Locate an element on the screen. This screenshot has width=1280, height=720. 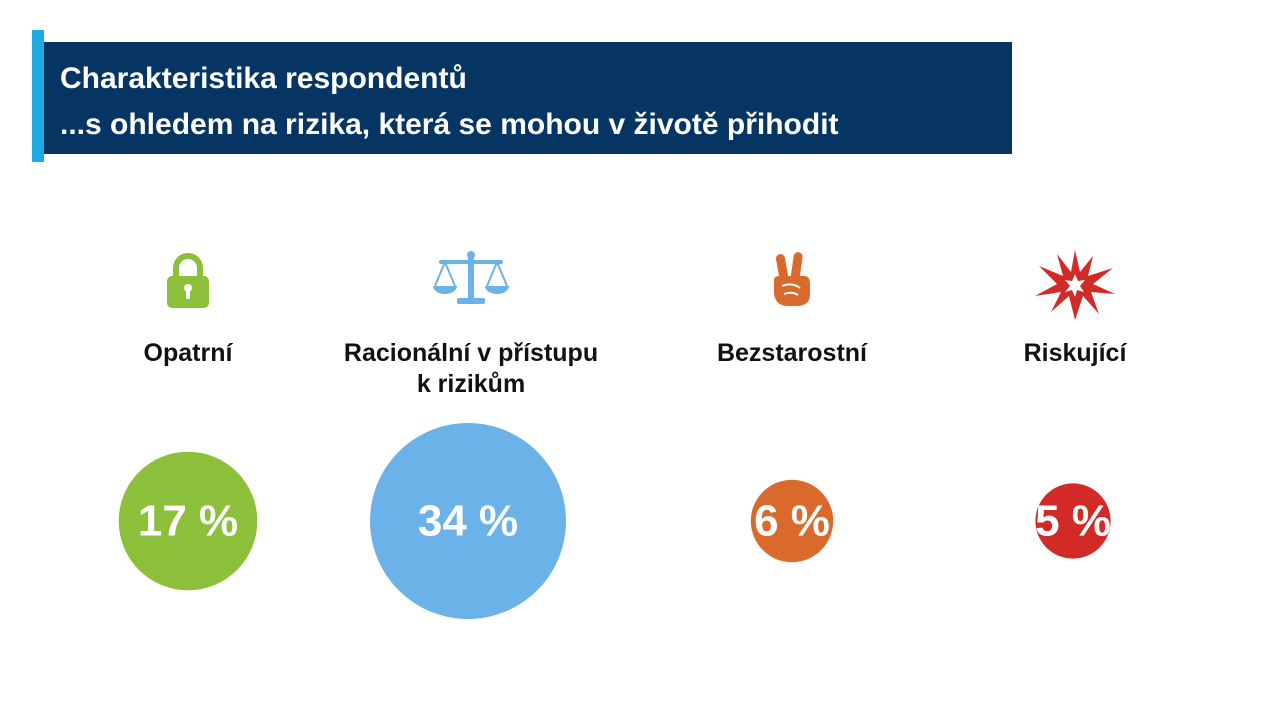
peace-hand-icon is located at coordinates (792, 279).